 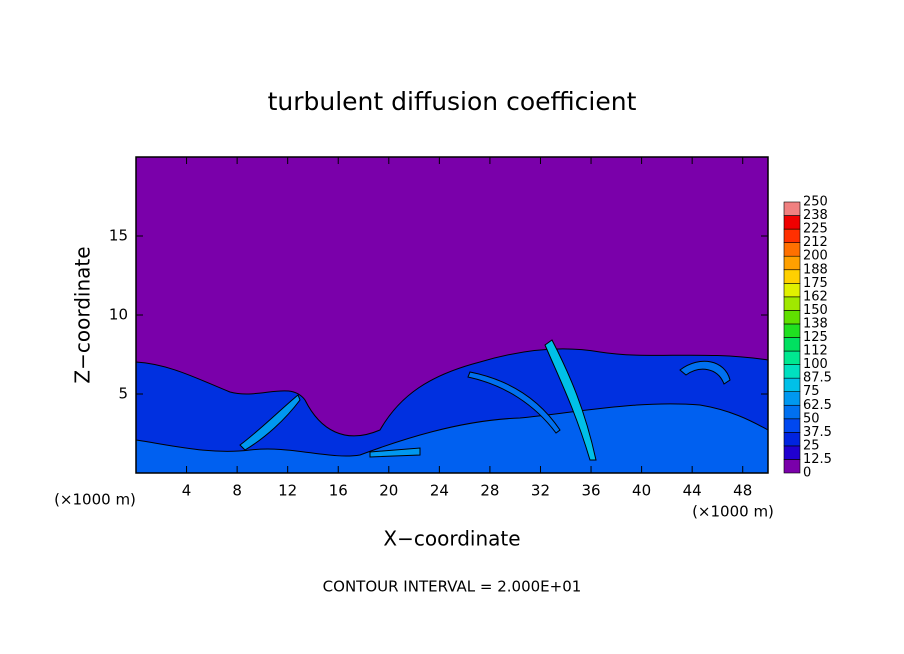 I want to click on x-tick-label: 12, so click(x=287, y=491).